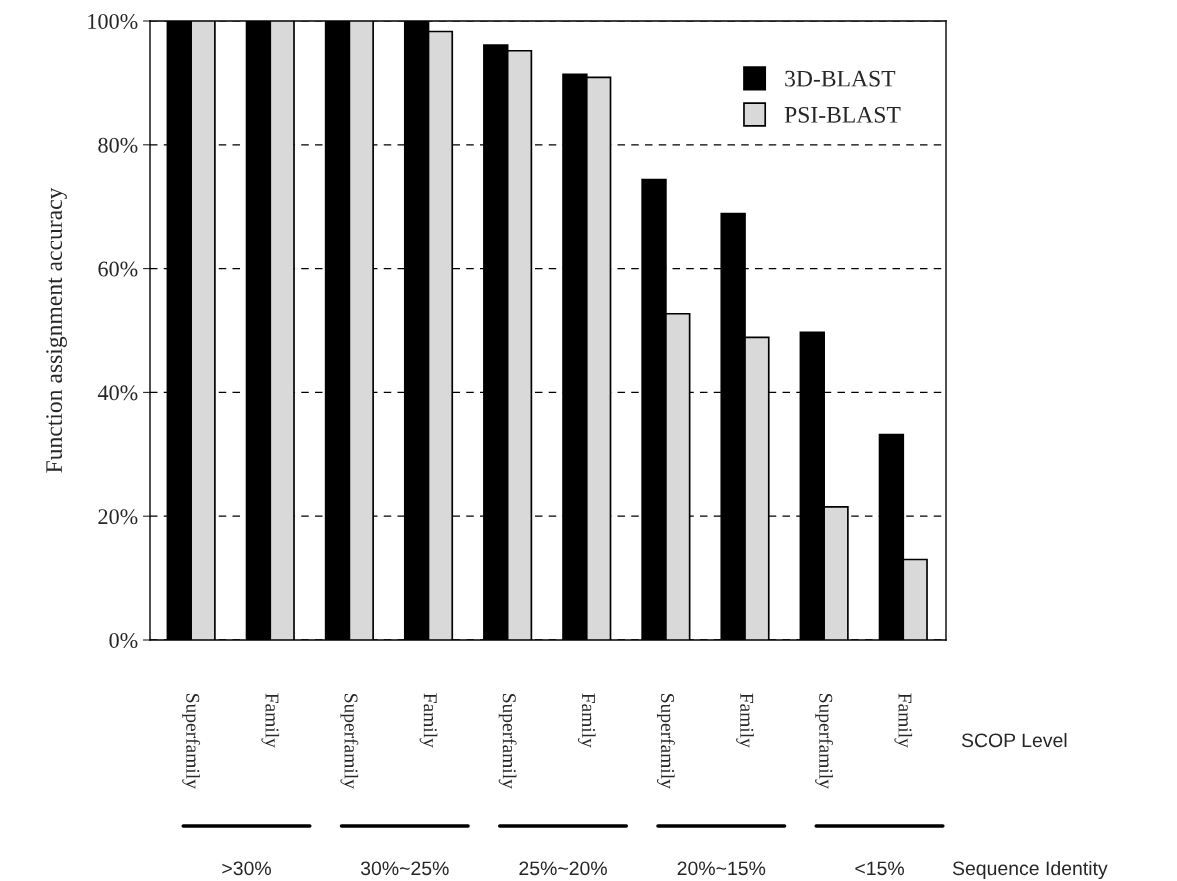 The image size is (1177, 881). Describe the element at coordinates (113, 21) in the screenshot. I see `y-tick-label: 100%` at that location.